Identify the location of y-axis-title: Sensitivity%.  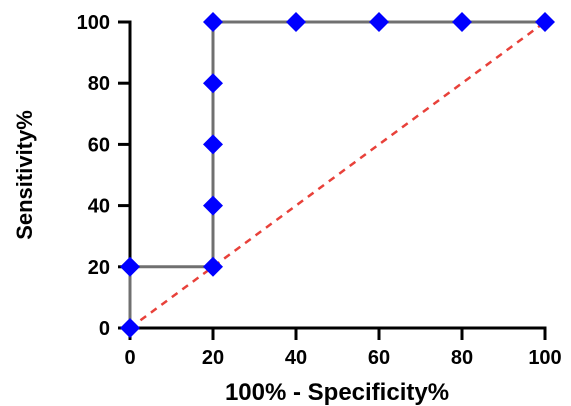
(24, 175).